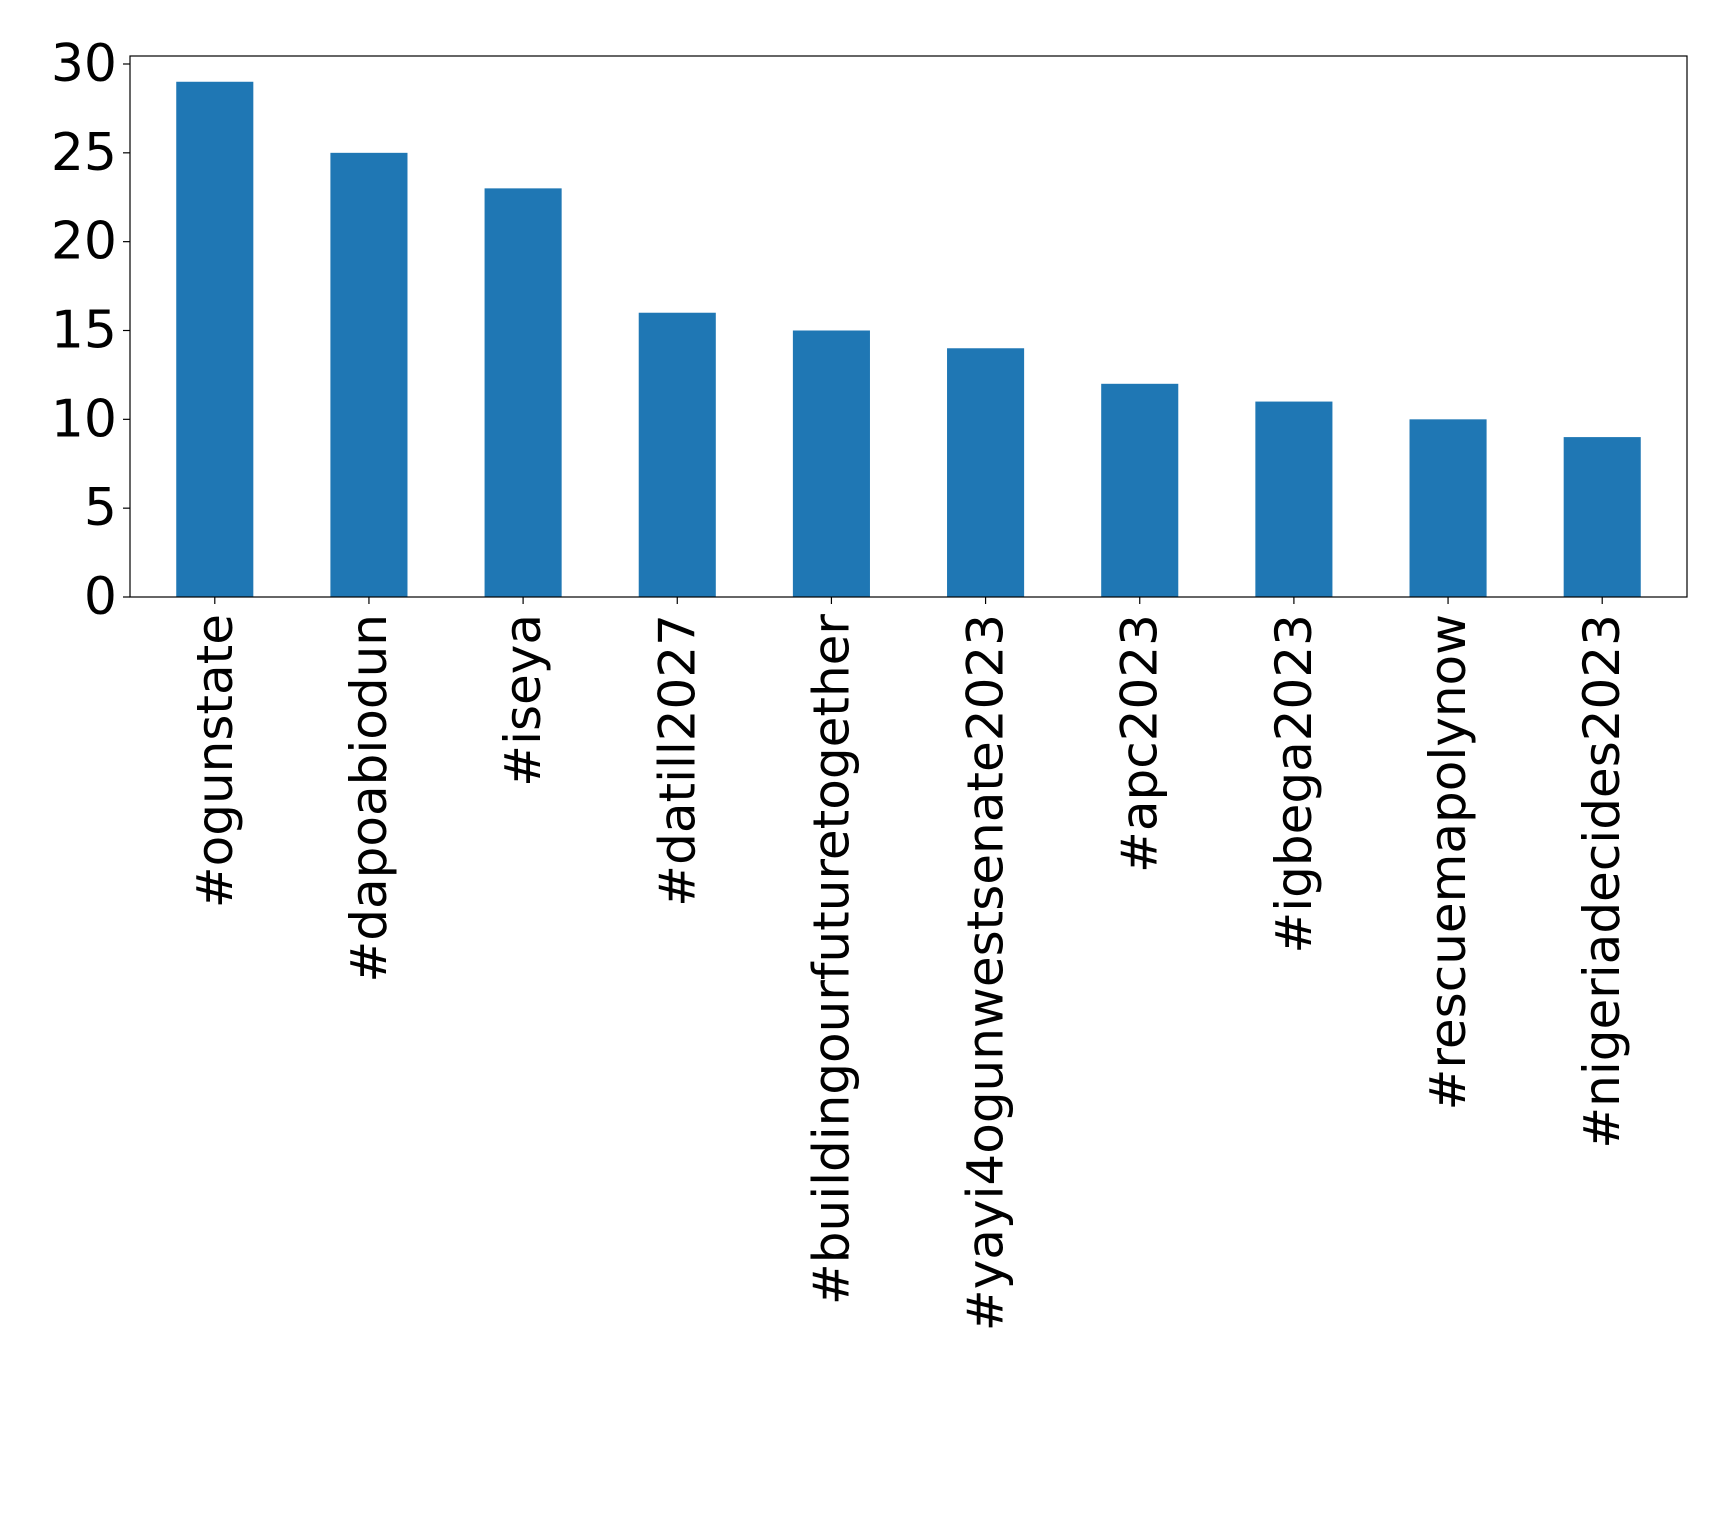 The image size is (1719, 1540). What do you see at coordinates (84, 153) in the screenshot?
I see `y-tick-label: 25` at bounding box center [84, 153].